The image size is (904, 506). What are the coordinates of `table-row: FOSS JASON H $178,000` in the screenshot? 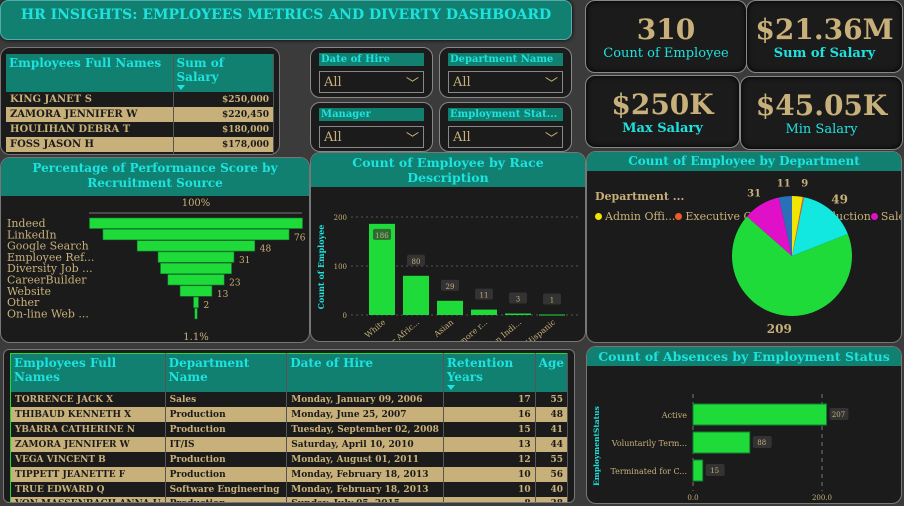 It's located at (140, 144).